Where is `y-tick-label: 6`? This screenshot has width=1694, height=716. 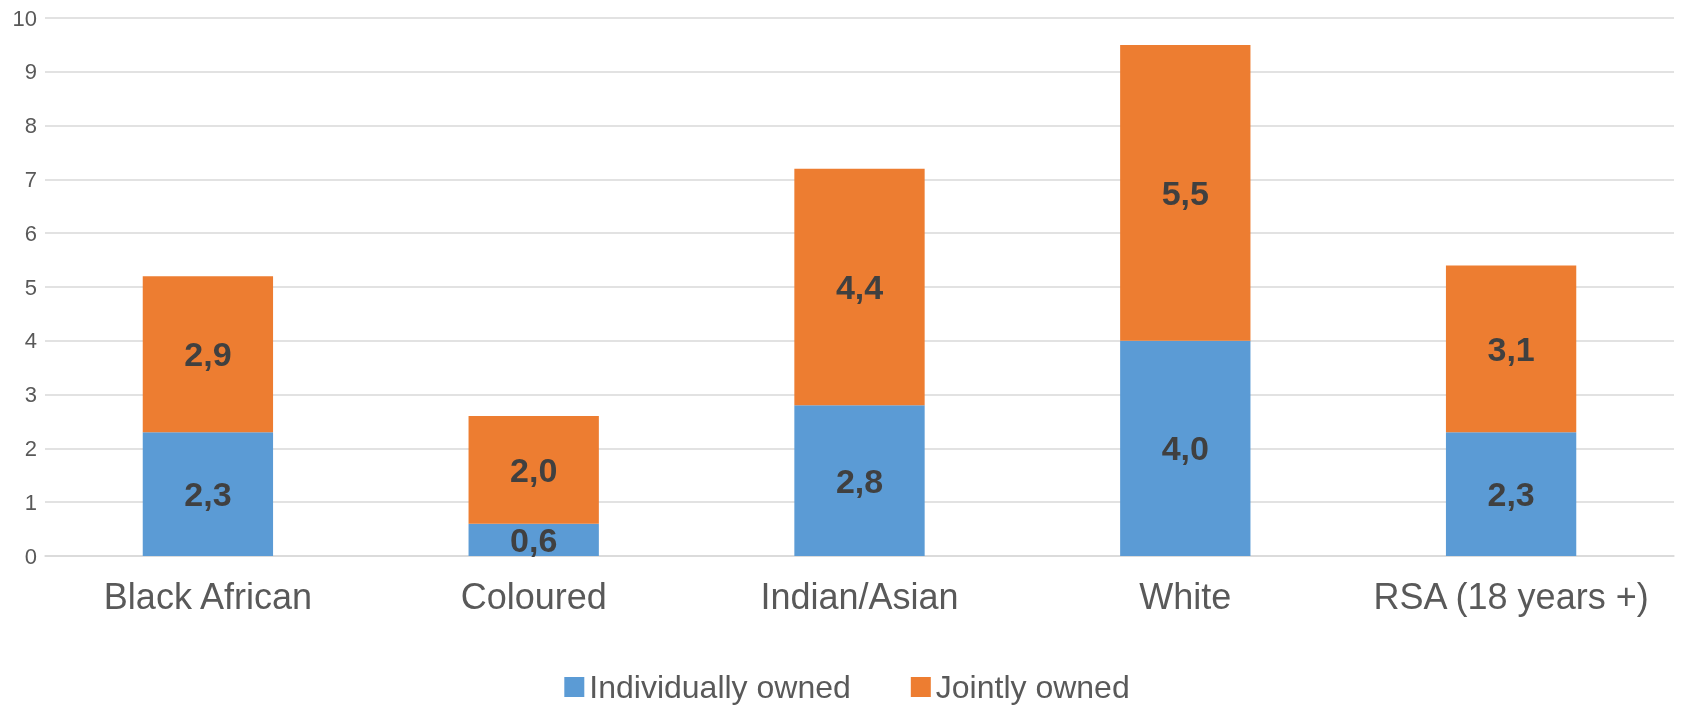
y-tick-label: 6 is located at coordinates (30, 233).